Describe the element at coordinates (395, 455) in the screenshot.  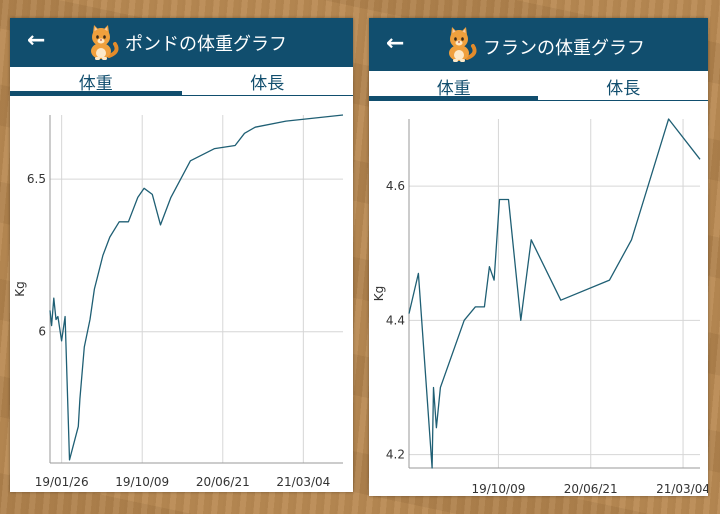
I see `y-tick-label: 4.2` at that location.